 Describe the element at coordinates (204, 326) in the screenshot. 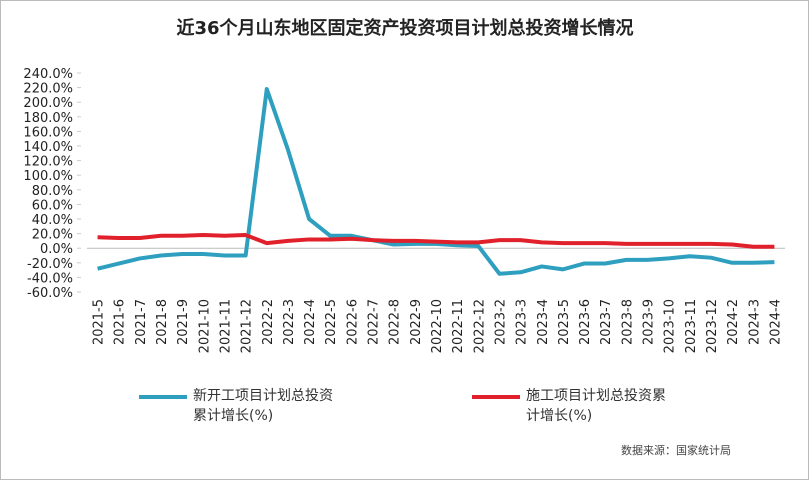

I see `x-tick-label: 2021-10` at that location.